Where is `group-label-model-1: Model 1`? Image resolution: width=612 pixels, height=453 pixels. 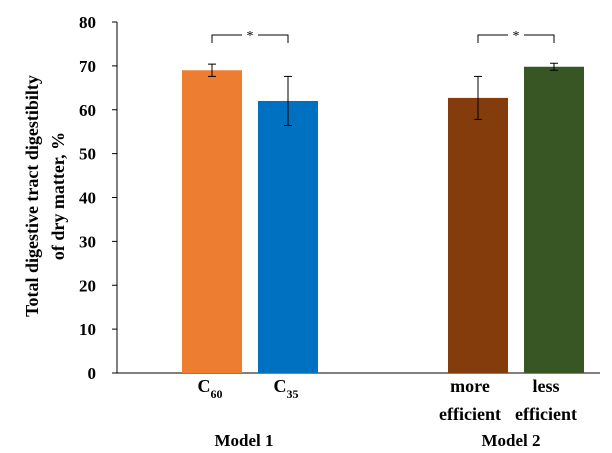 group-label-model-1: Model 1 is located at coordinates (243, 440).